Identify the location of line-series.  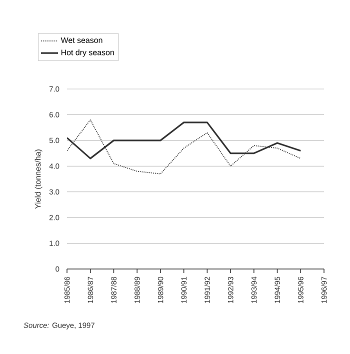
(184, 146).